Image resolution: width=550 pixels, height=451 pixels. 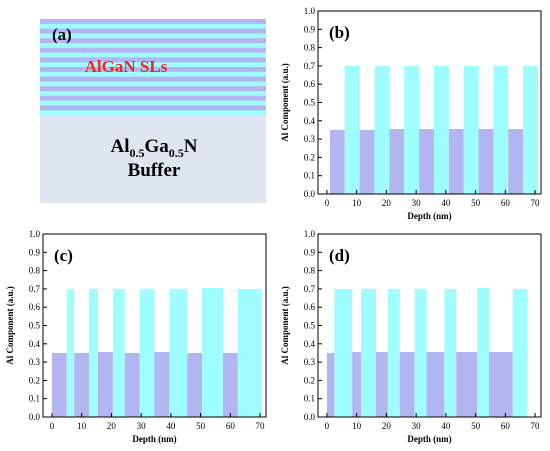 I want to click on x-tick-label: 20, so click(x=387, y=426).